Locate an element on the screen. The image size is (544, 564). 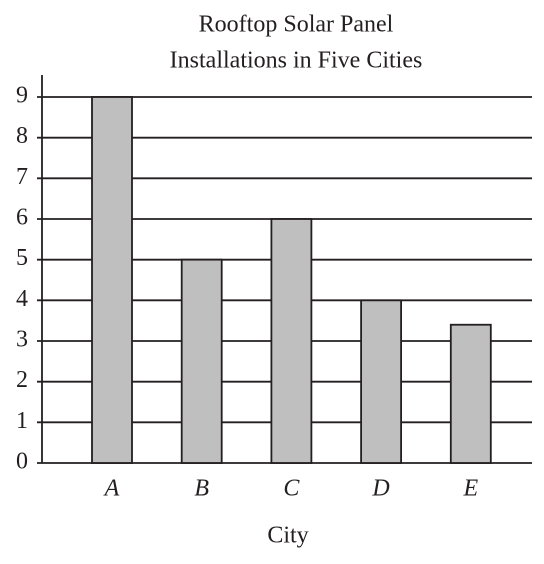
chart-title: Installations in Five Cities is located at coordinates (296, 61).